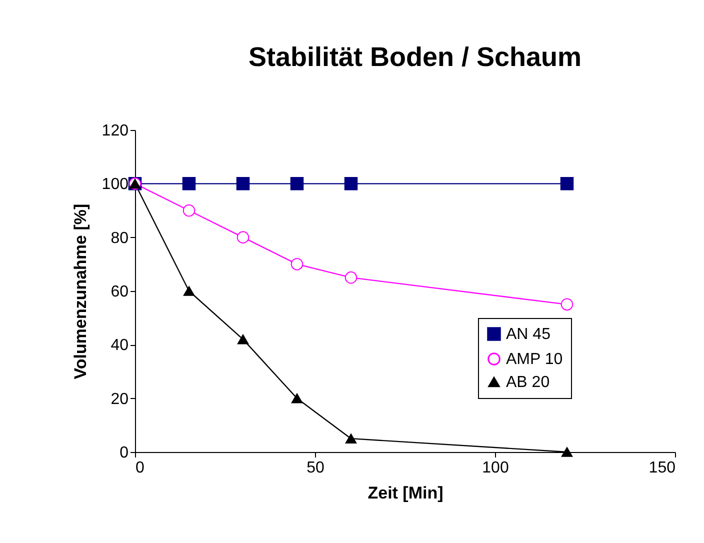  What do you see at coordinates (140, 468) in the screenshot?
I see `x-tick-label: 0` at bounding box center [140, 468].